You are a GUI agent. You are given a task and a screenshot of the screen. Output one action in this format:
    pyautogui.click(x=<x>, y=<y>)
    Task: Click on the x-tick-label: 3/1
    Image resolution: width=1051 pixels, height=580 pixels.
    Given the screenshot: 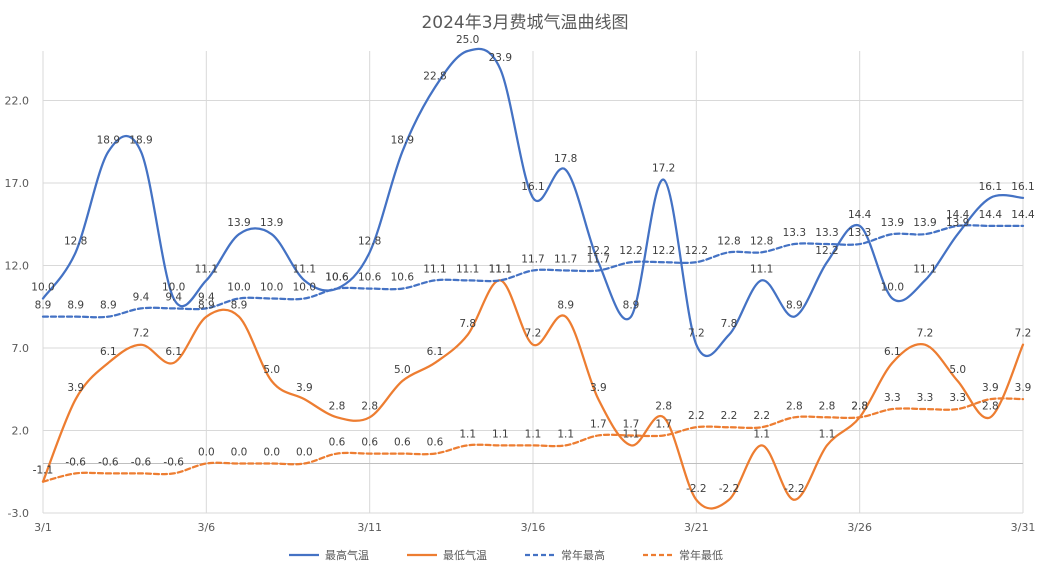 What is the action you would take?
    pyautogui.click(x=43, y=527)
    